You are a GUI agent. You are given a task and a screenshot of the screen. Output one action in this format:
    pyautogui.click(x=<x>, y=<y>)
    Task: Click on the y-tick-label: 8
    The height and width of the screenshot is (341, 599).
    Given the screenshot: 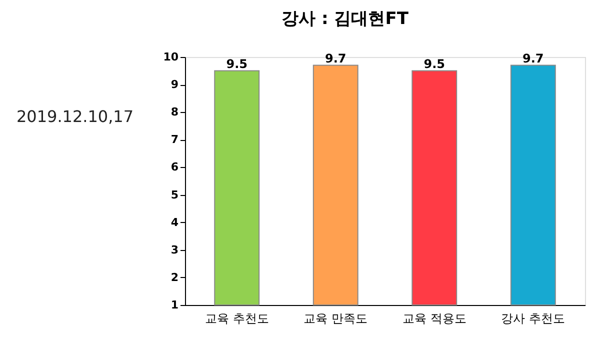 What is the action you would take?
    pyautogui.click(x=174, y=112)
    